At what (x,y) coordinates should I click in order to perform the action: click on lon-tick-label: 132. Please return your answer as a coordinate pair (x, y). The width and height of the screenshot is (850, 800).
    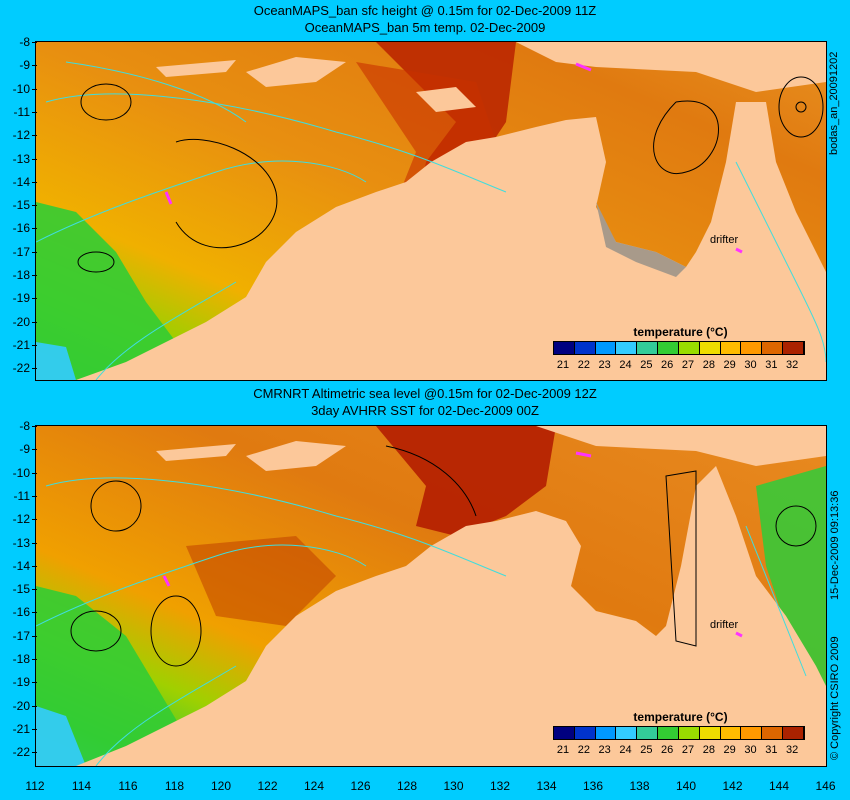
    Looking at the image, I should click on (500, 786).